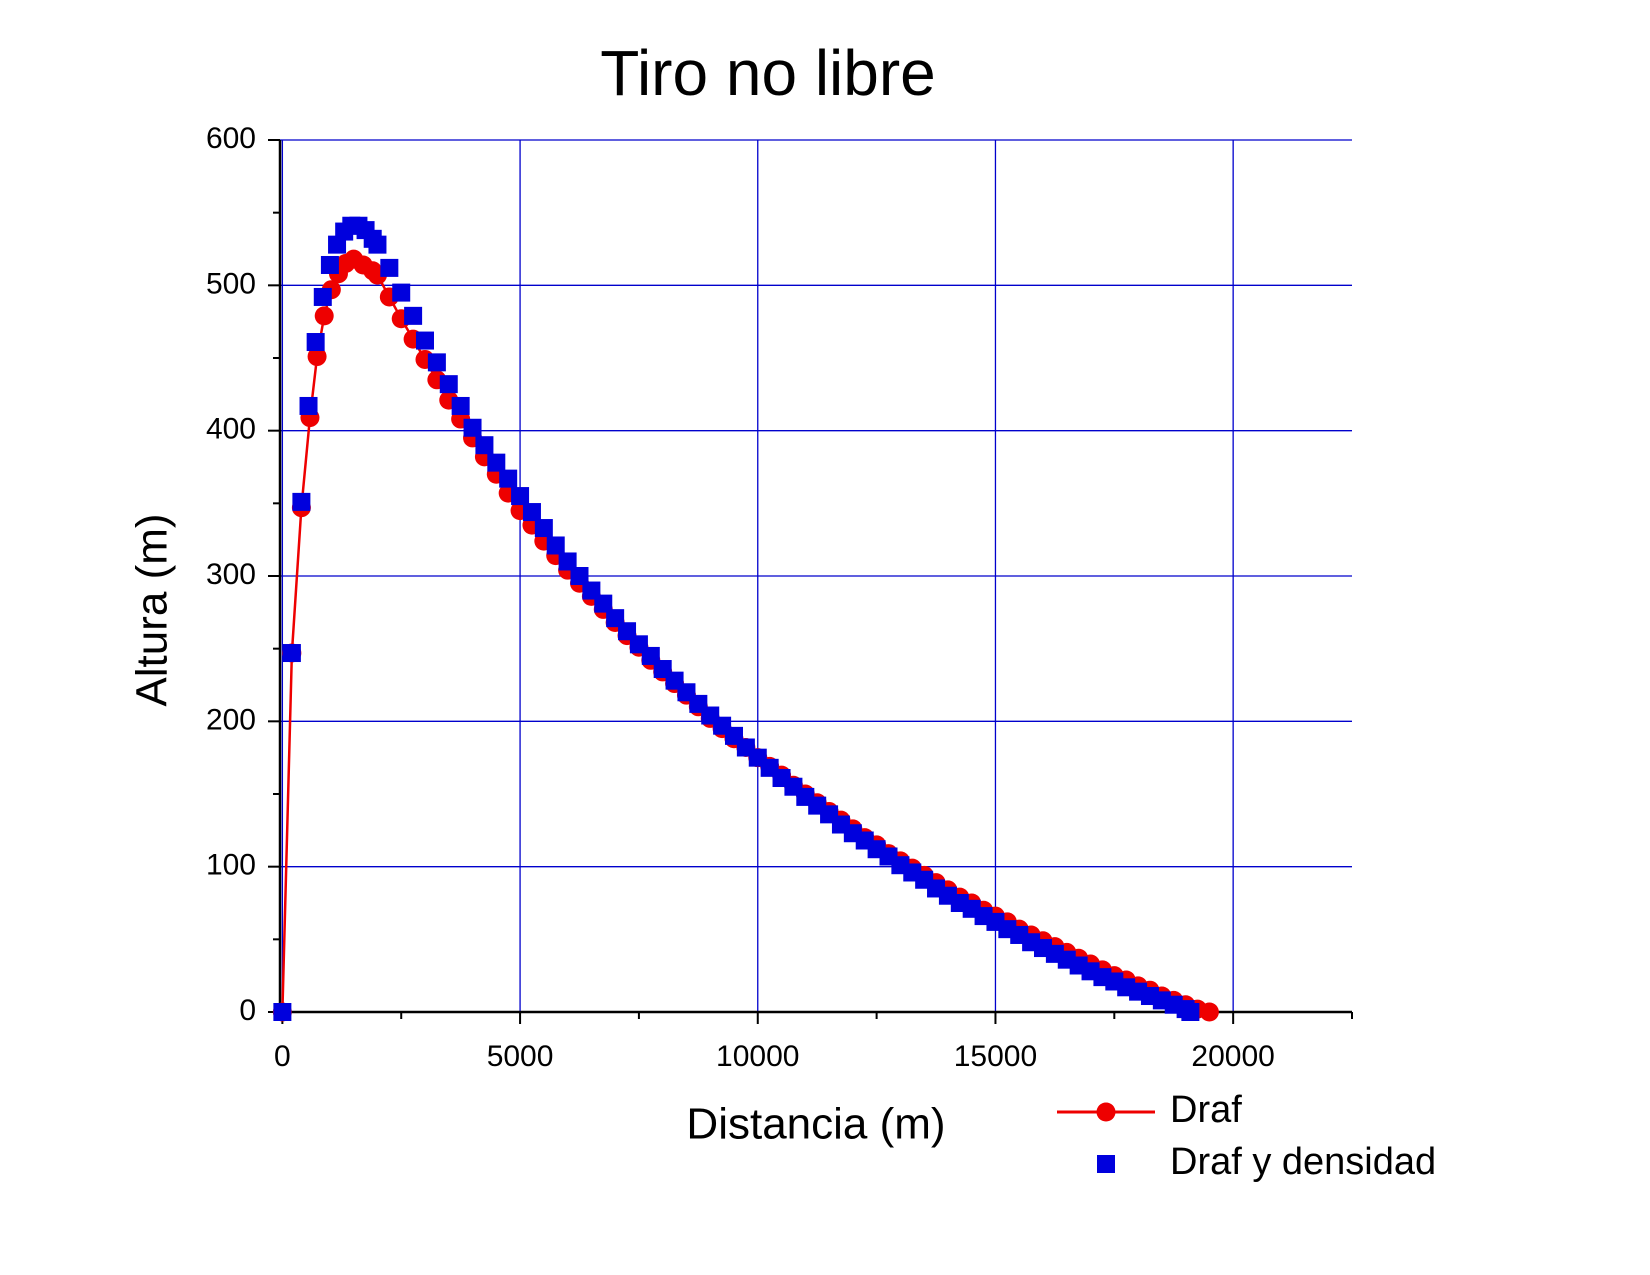 This screenshot has height=1275, width=1650. What do you see at coordinates (1206, 1110) in the screenshot?
I see `legend-label: Draf` at bounding box center [1206, 1110].